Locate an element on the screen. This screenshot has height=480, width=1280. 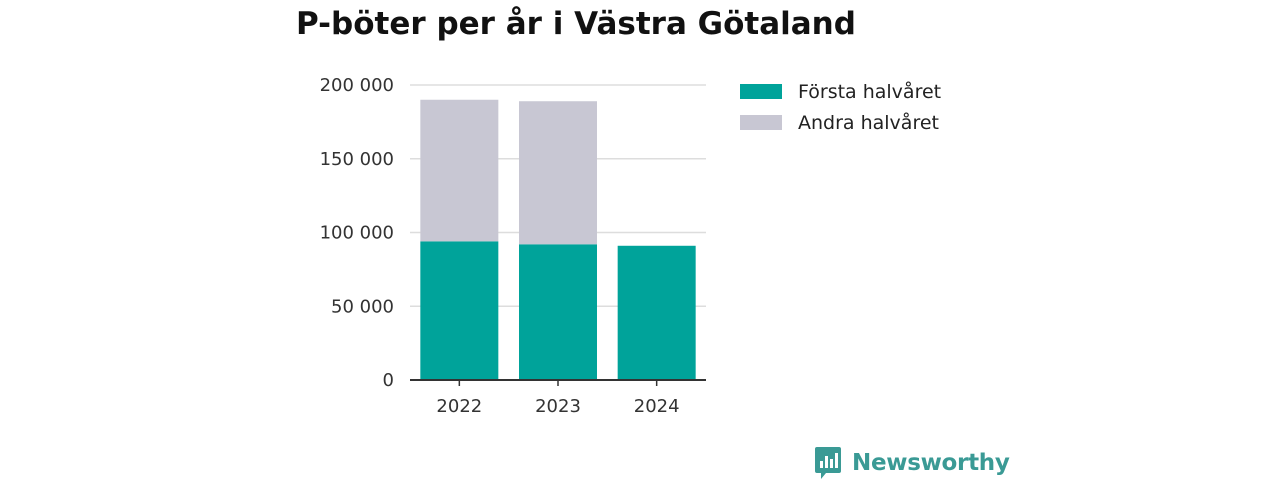
newsworthy-logo-icon is located at coordinates (828, 463).